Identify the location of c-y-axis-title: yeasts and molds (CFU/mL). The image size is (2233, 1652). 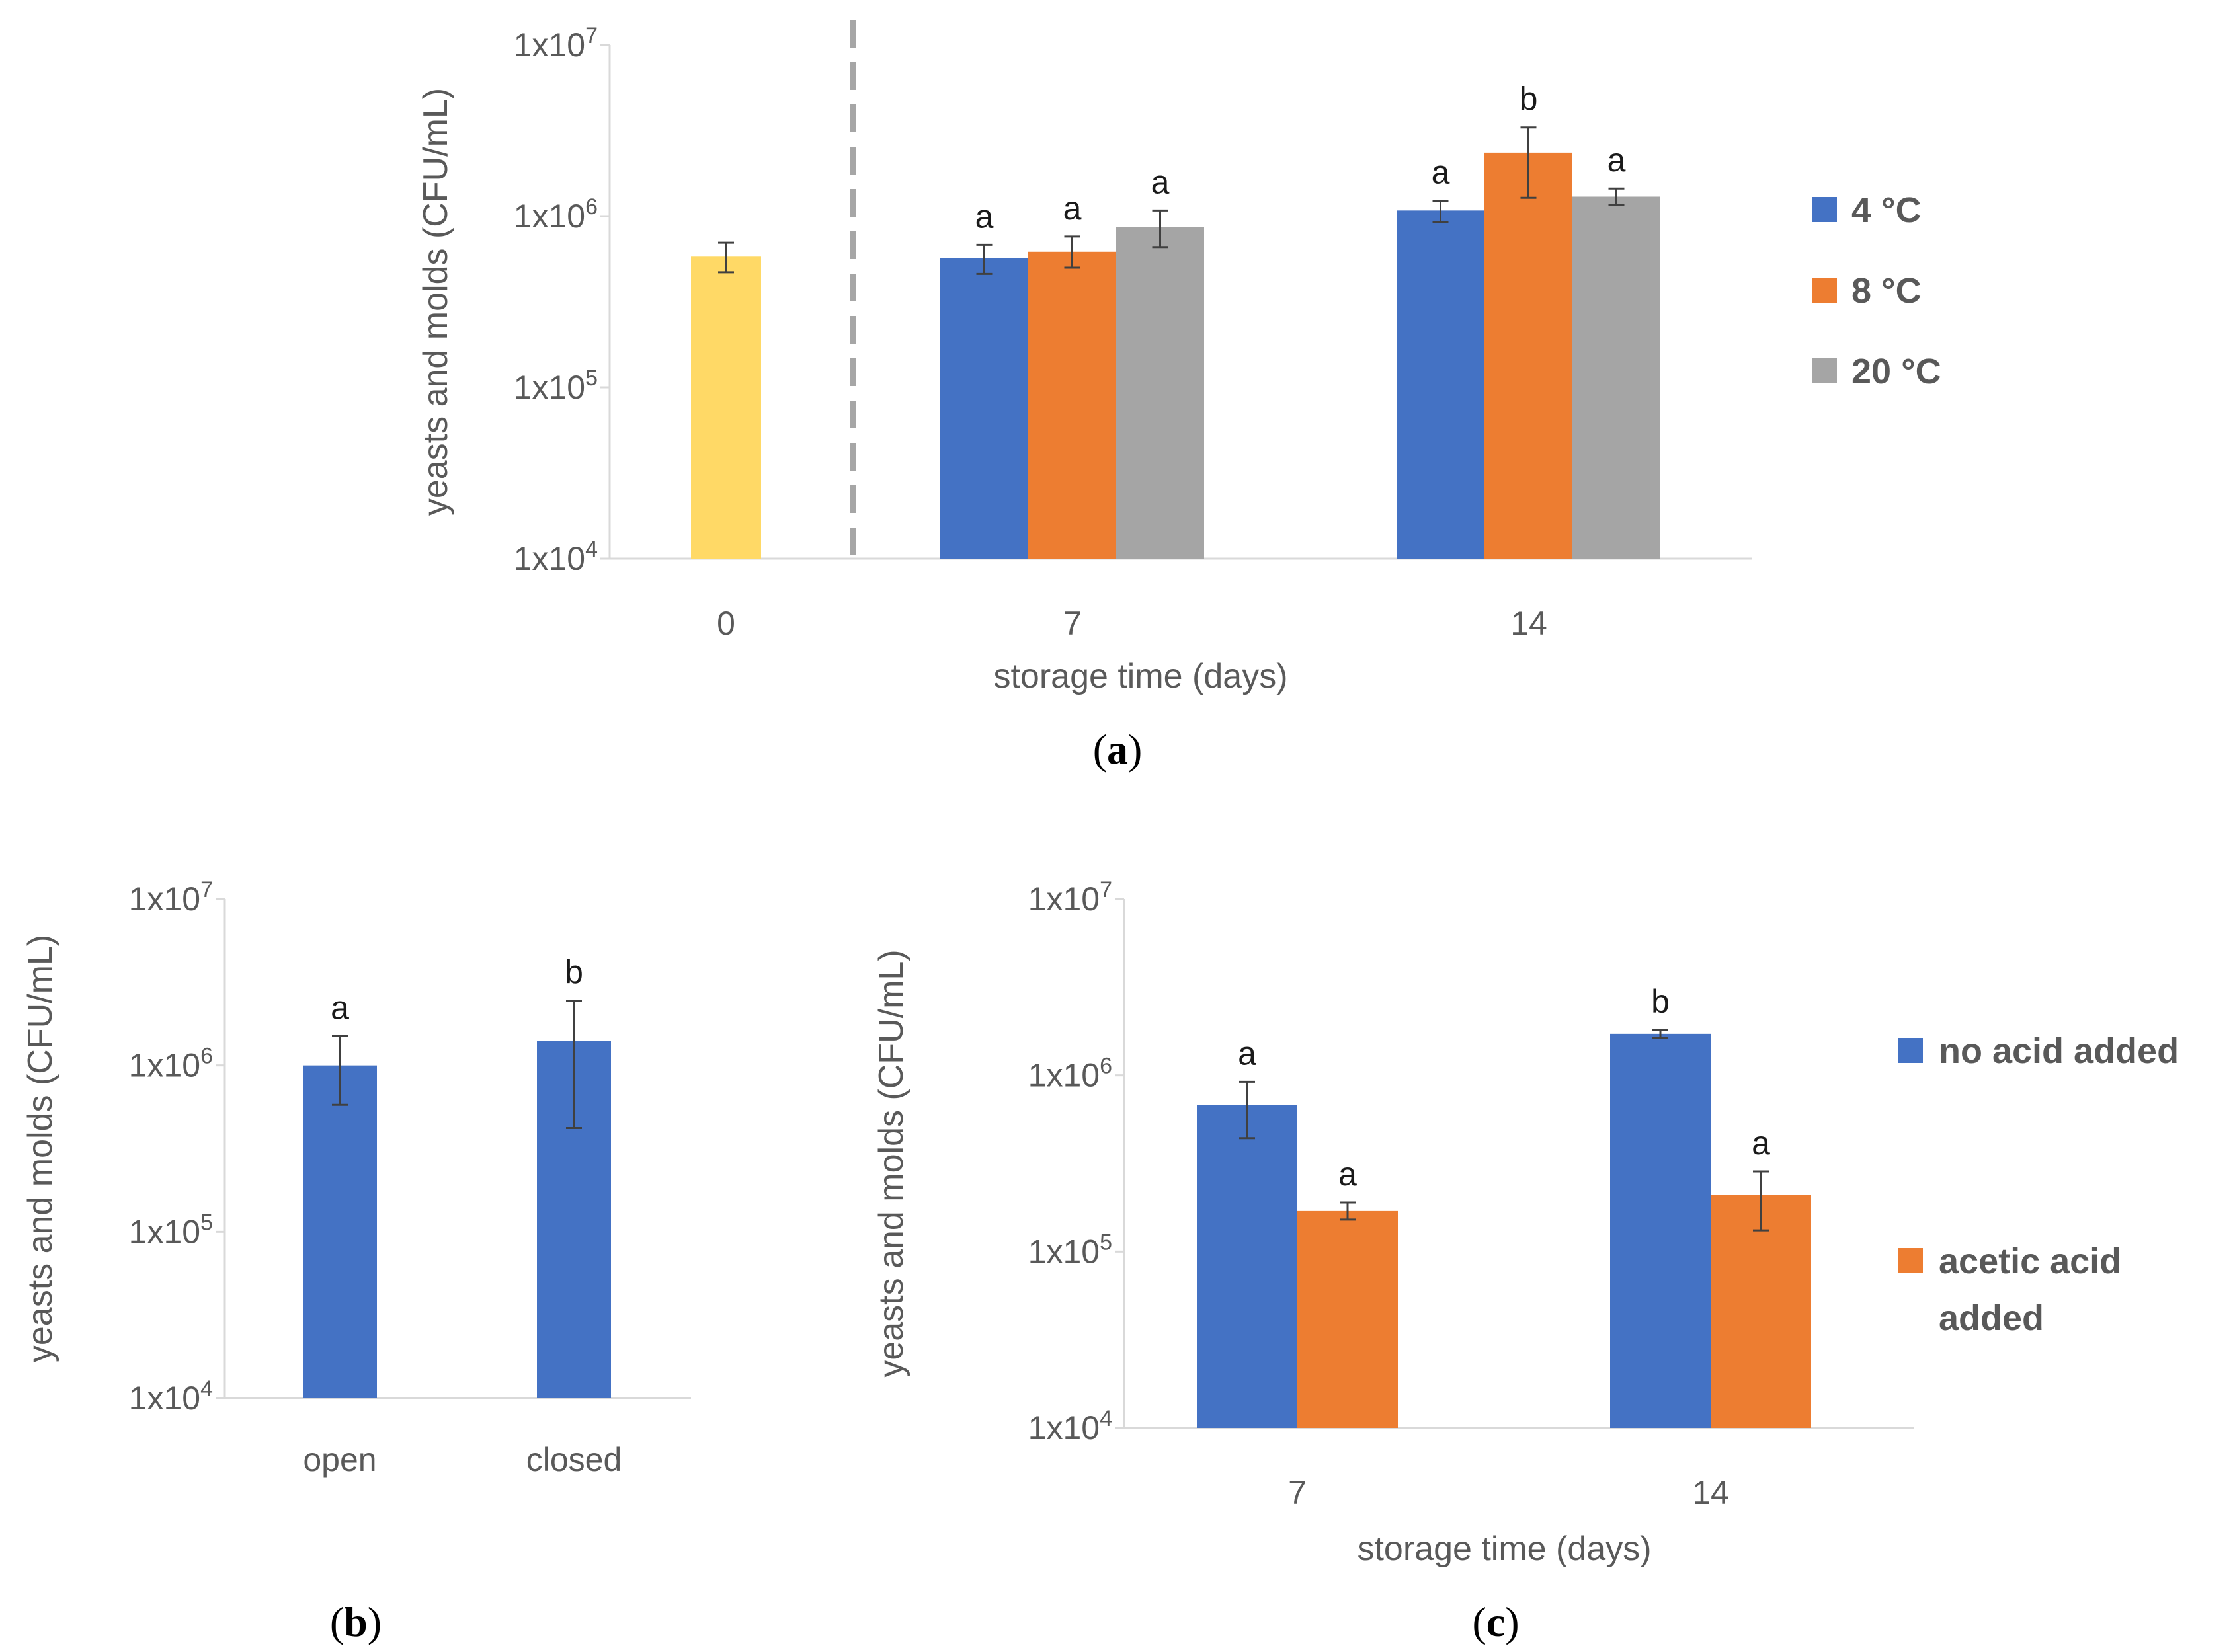
(891, 1163).